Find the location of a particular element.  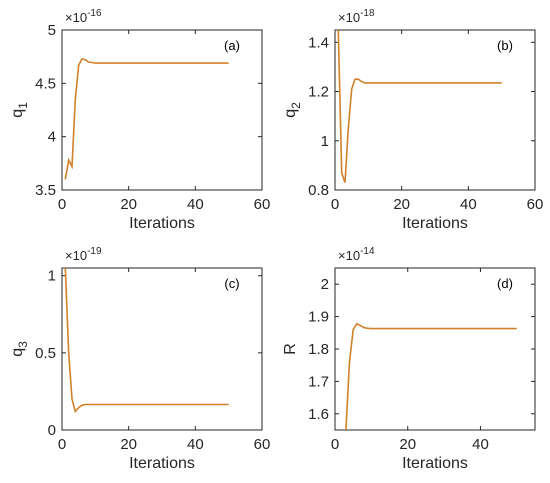

y-axis-label: q1 is located at coordinates (19, 110).